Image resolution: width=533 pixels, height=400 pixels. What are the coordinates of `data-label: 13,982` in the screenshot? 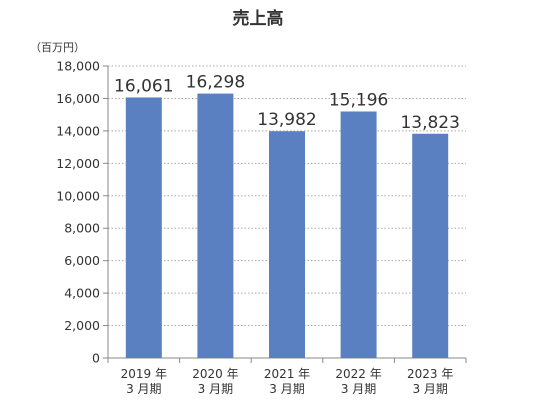 It's located at (286, 120).